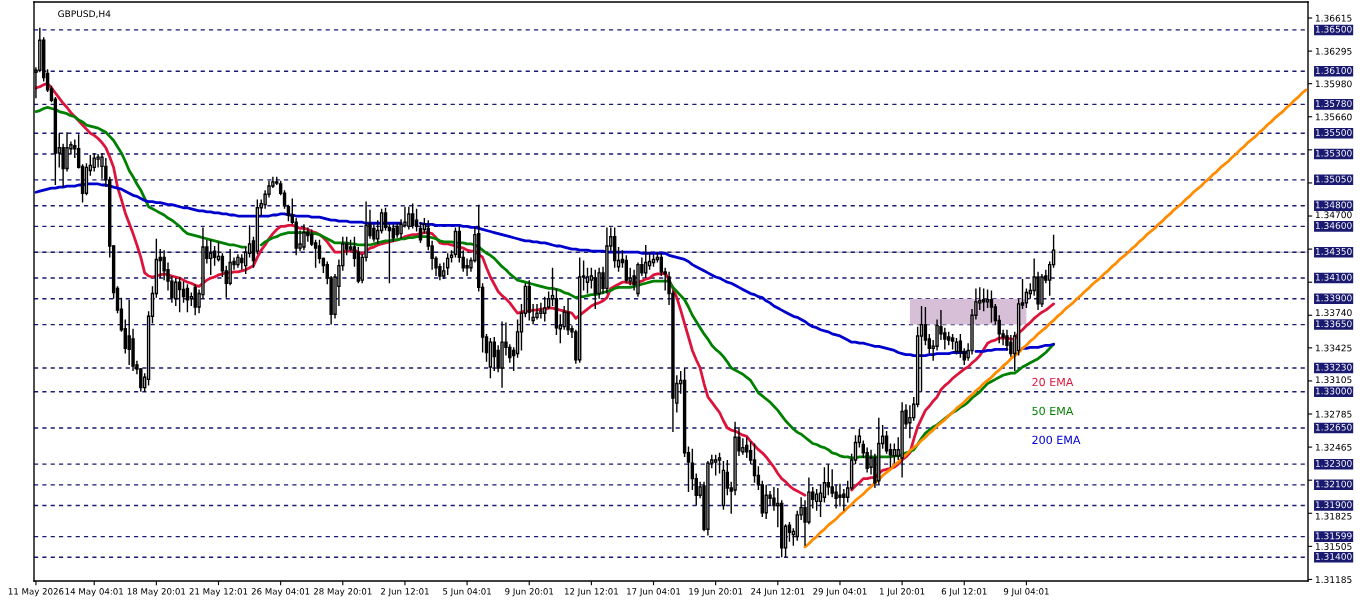  I want to click on ref-line-label: 1.32100, so click(1333, 484).